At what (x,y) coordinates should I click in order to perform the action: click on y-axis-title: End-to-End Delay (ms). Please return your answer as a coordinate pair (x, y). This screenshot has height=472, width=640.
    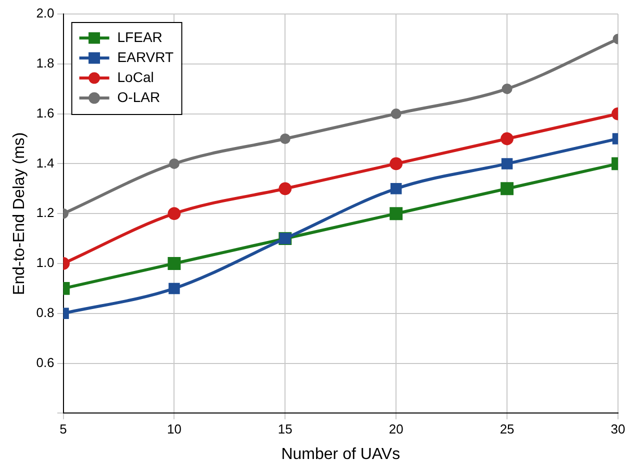
    Looking at the image, I should click on (19, 213).